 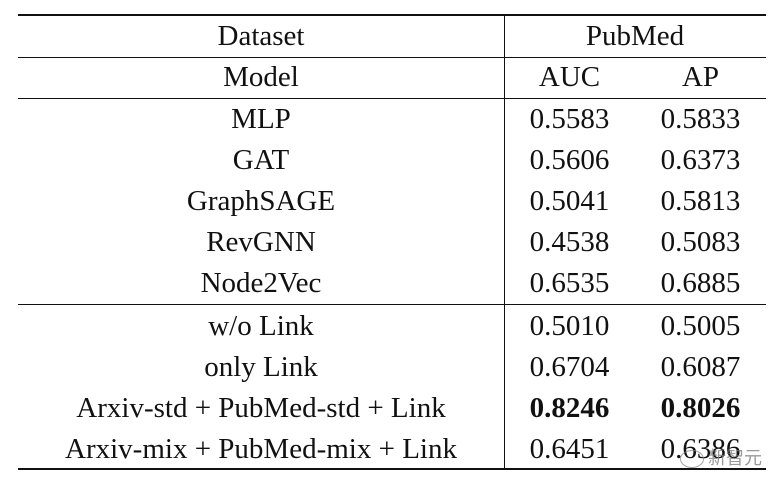 What do you see at coordinates (569, 160) in the screenshot?
I see `auc-cell: 0.5606` at bounding box center [569, 160].